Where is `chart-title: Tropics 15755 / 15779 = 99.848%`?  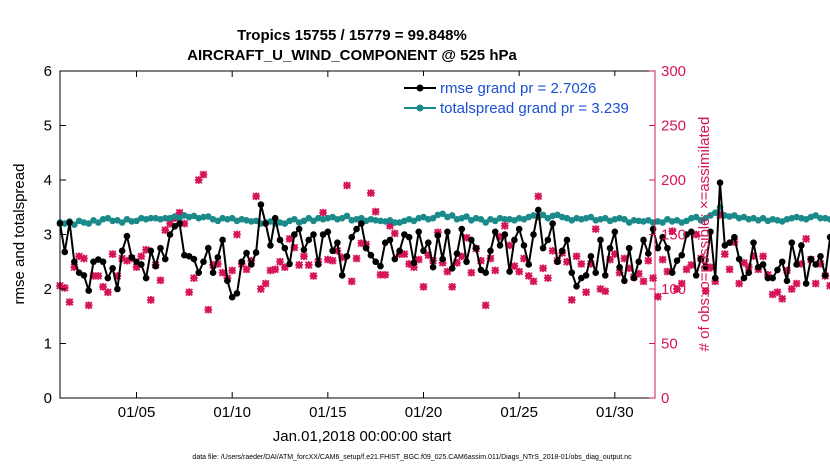
chart-title: Tropics 15755 / 15779 = 99.848% is located at coordinates (352, 35).